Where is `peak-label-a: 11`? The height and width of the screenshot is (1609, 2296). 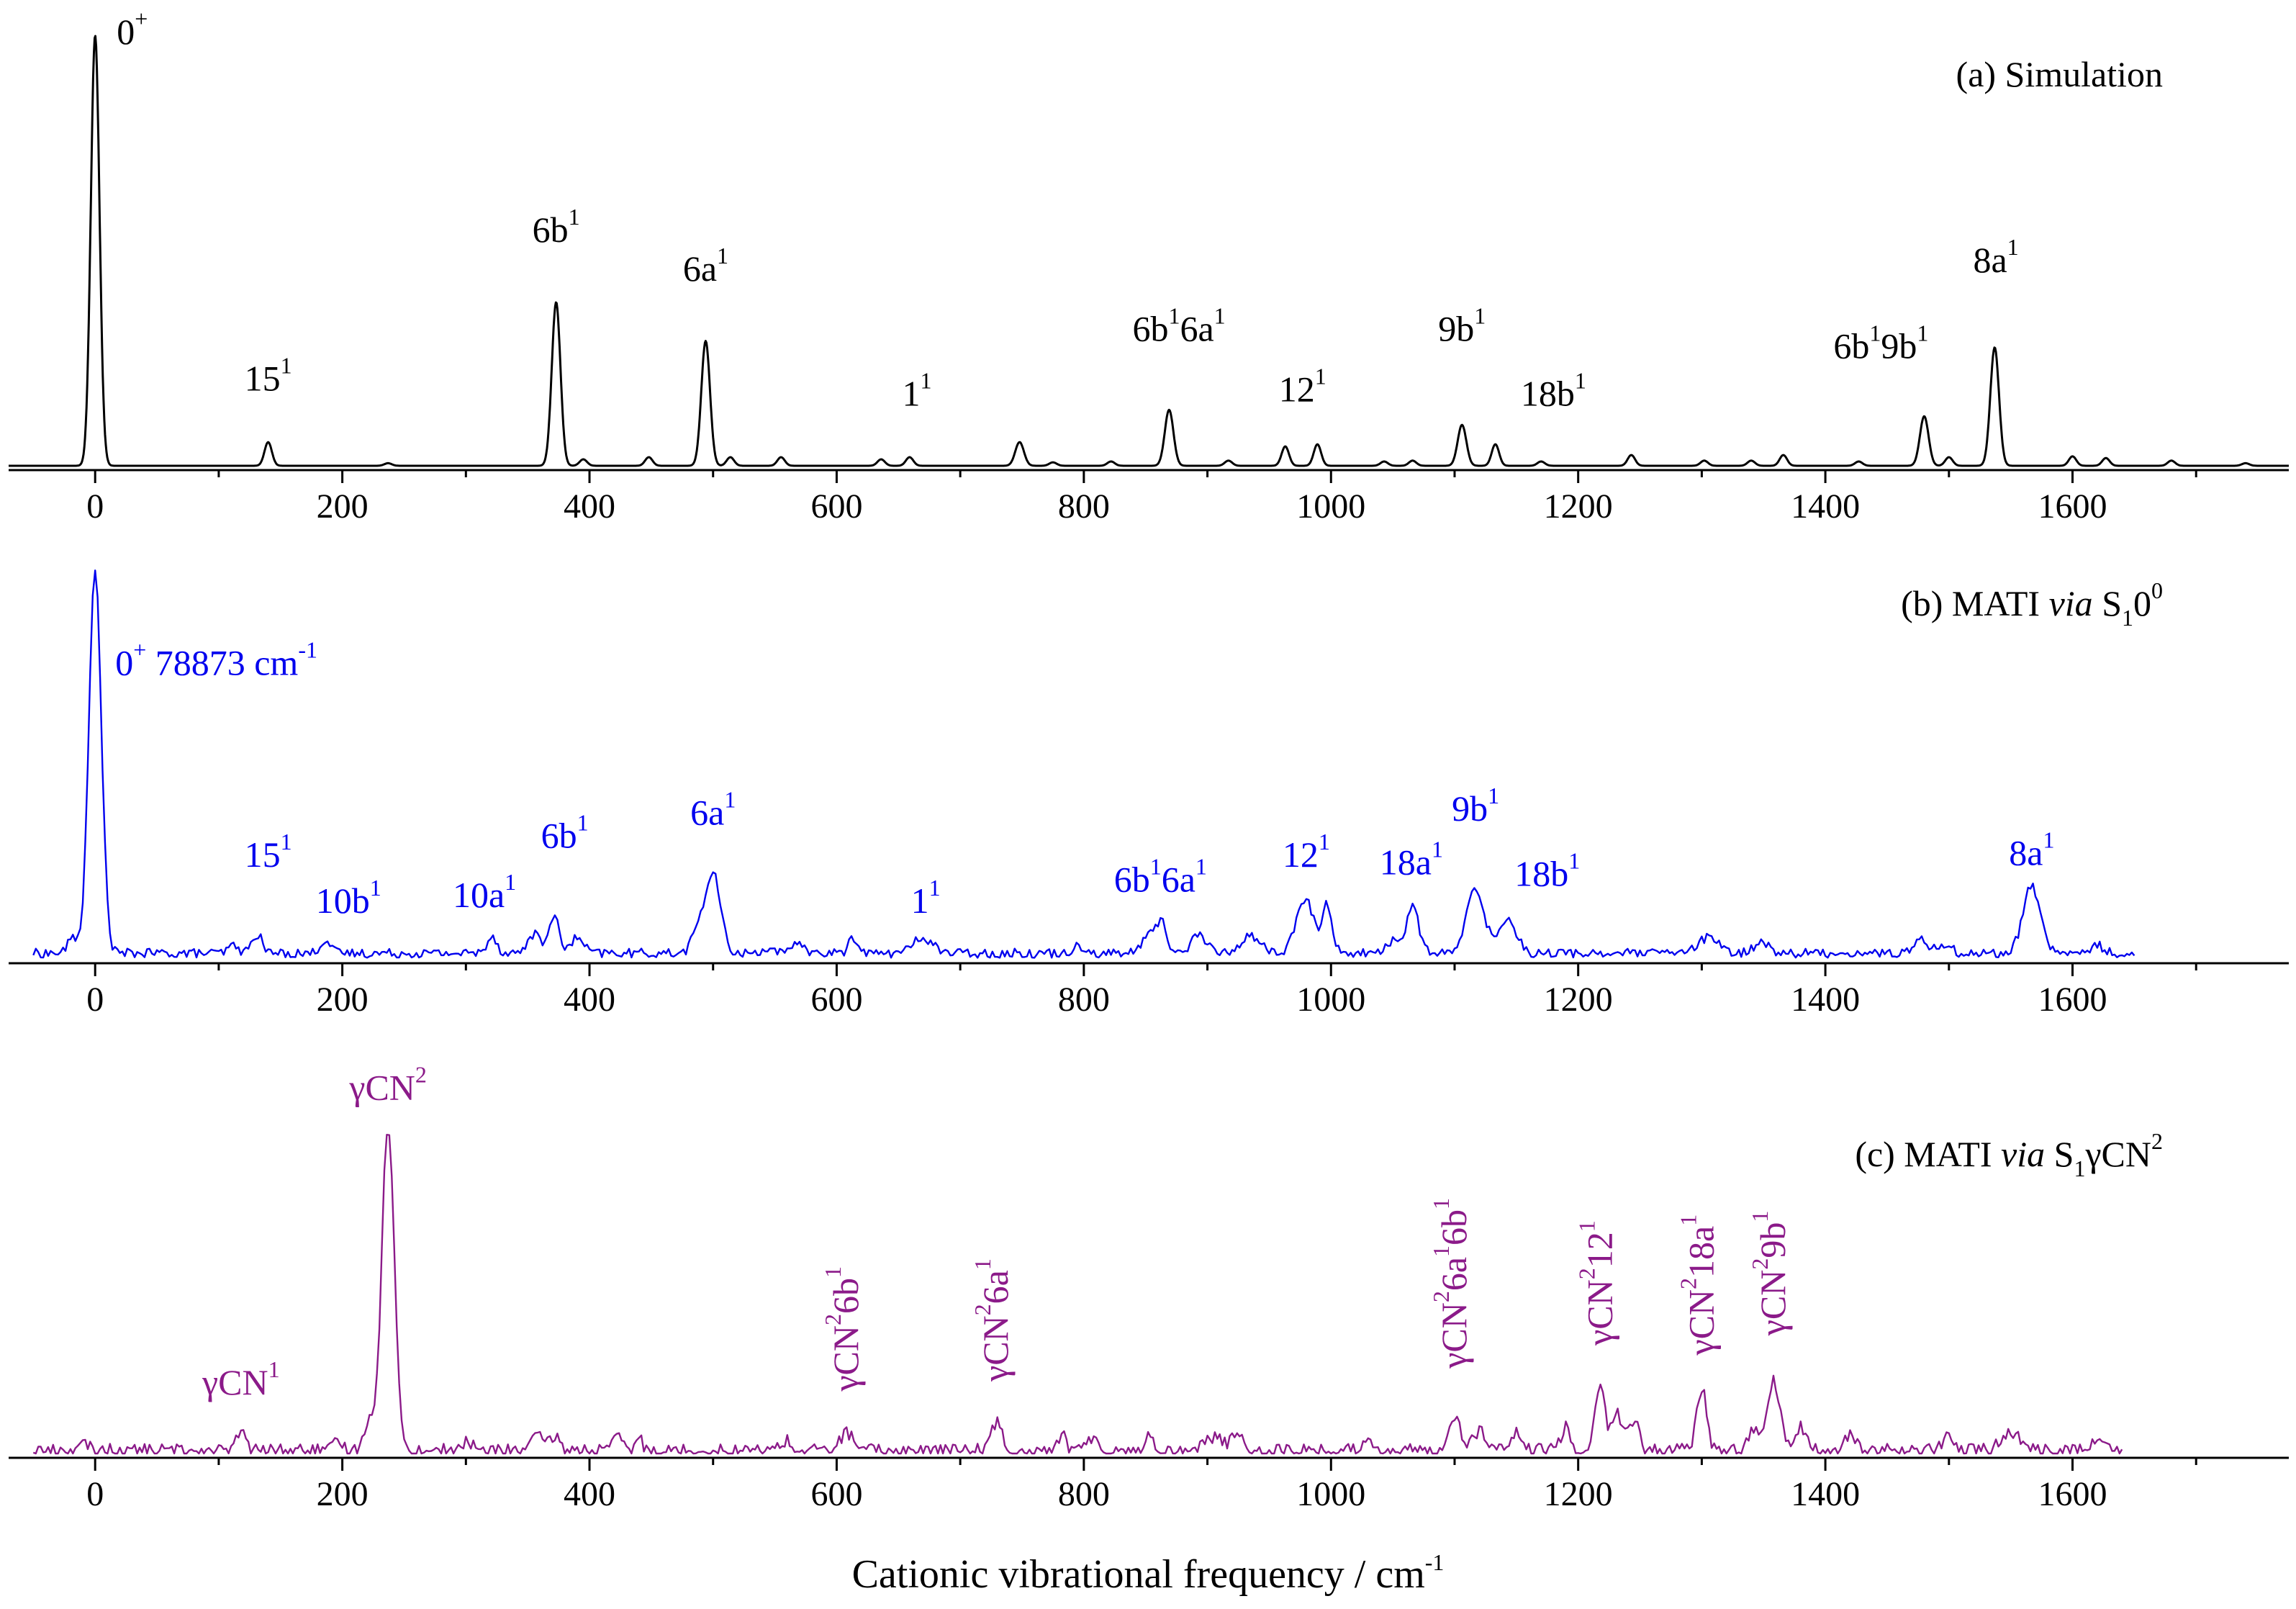
peak-label-a: 11 is located at coordinates (917, 390).